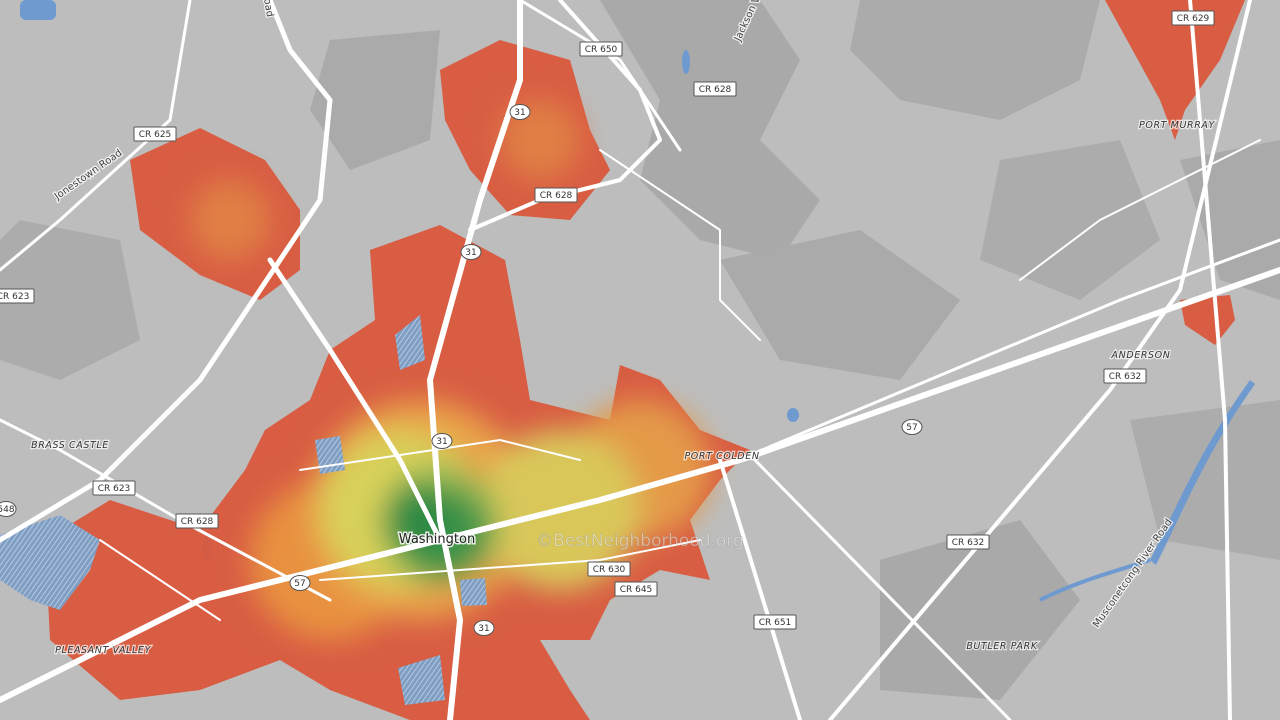 This screenshot has height=720, width=1280. I want to click on place-label: BRASS CASTLE, so click(70, 445).